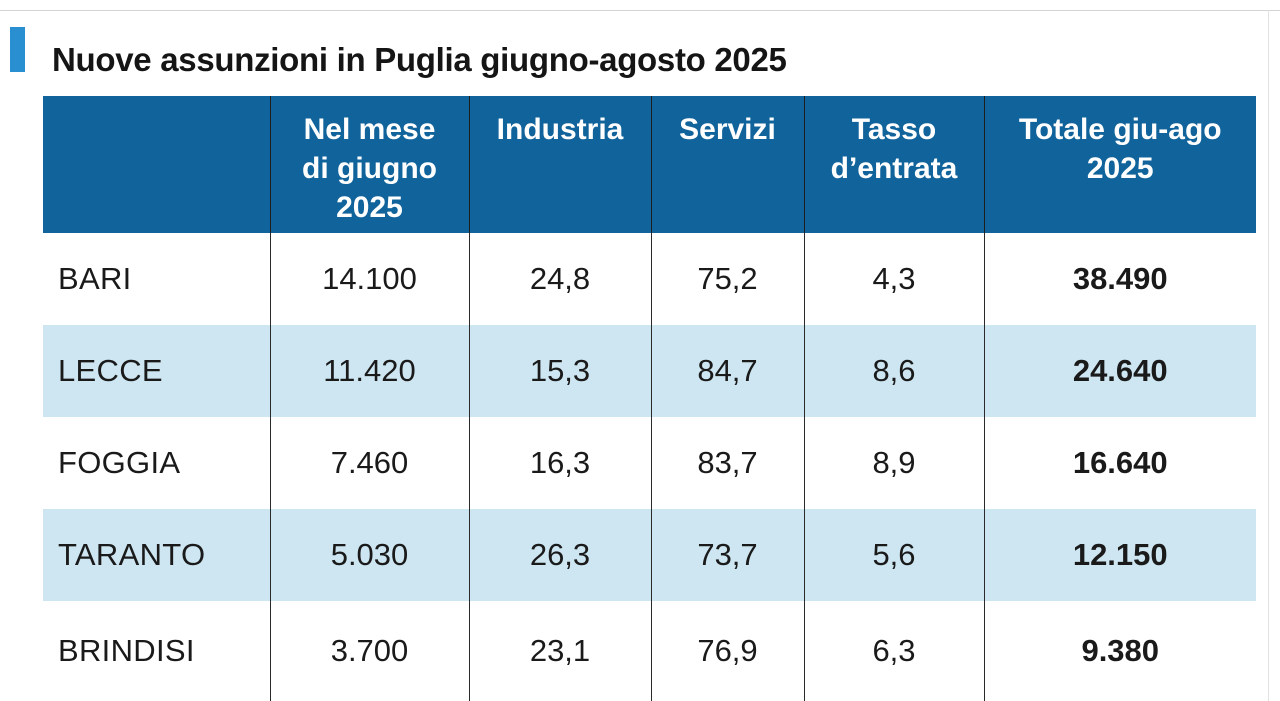 The height and width of the screenshot is (701, 1280). I want to click on province-cell: TARANTO, so click(156, 555).